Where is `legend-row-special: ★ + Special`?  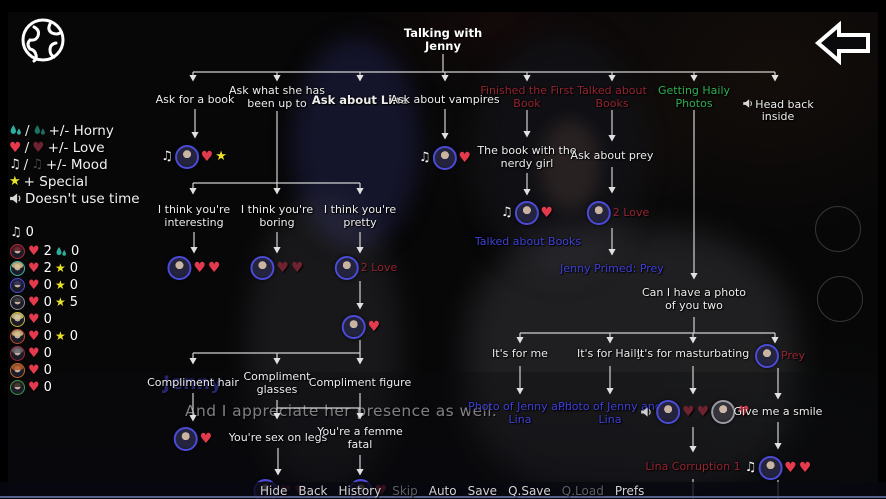
legend-row-special: ★ + Special is located at coordinates (74, 181).